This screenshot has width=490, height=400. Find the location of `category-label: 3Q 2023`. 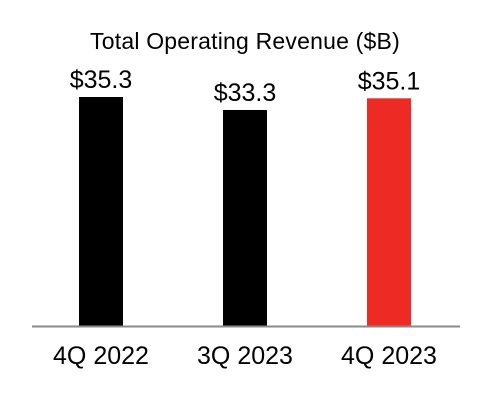

category-label: 3Q 2023 is located at coordinates (245, 356).